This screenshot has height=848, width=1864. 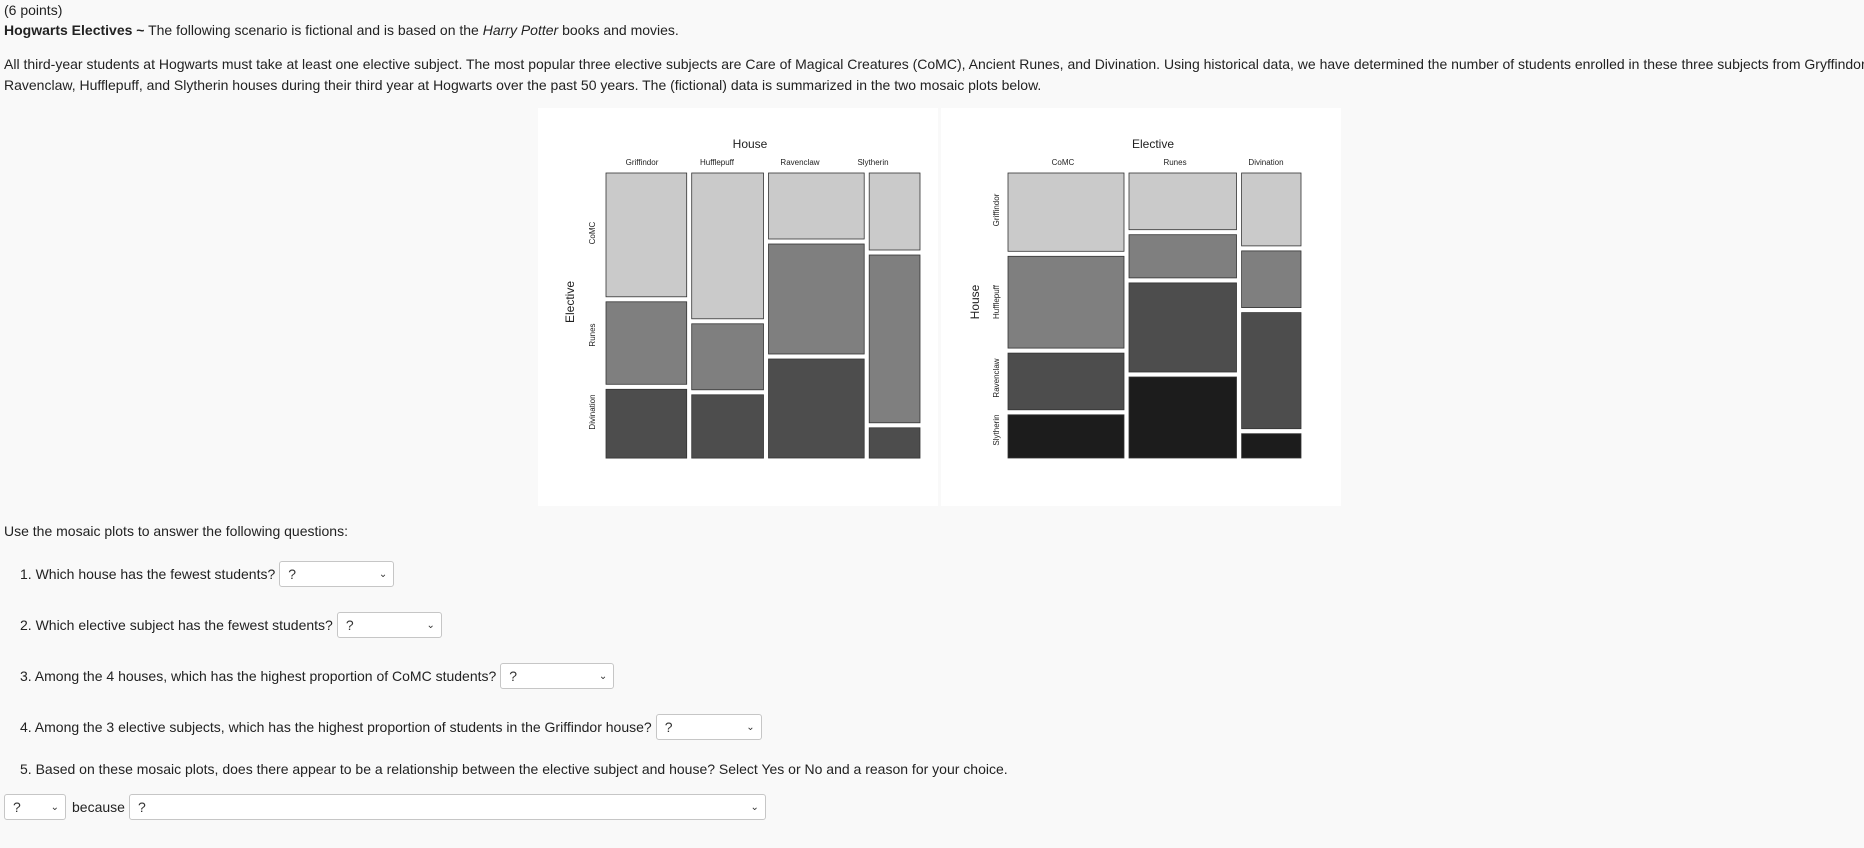 I want to click on mosaic-left-tile-griffindor-comc, so click(x=646, y=235).